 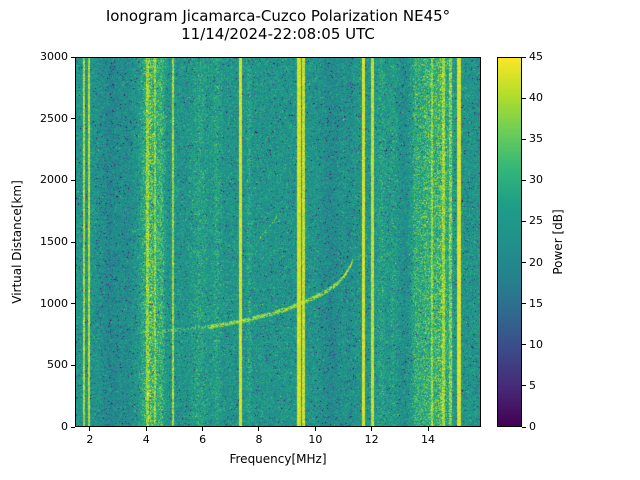 What do you see at coordinates (315, 439) in the screenshot?
I see `x-tick-label: 10` at bounding box center [315, 439].